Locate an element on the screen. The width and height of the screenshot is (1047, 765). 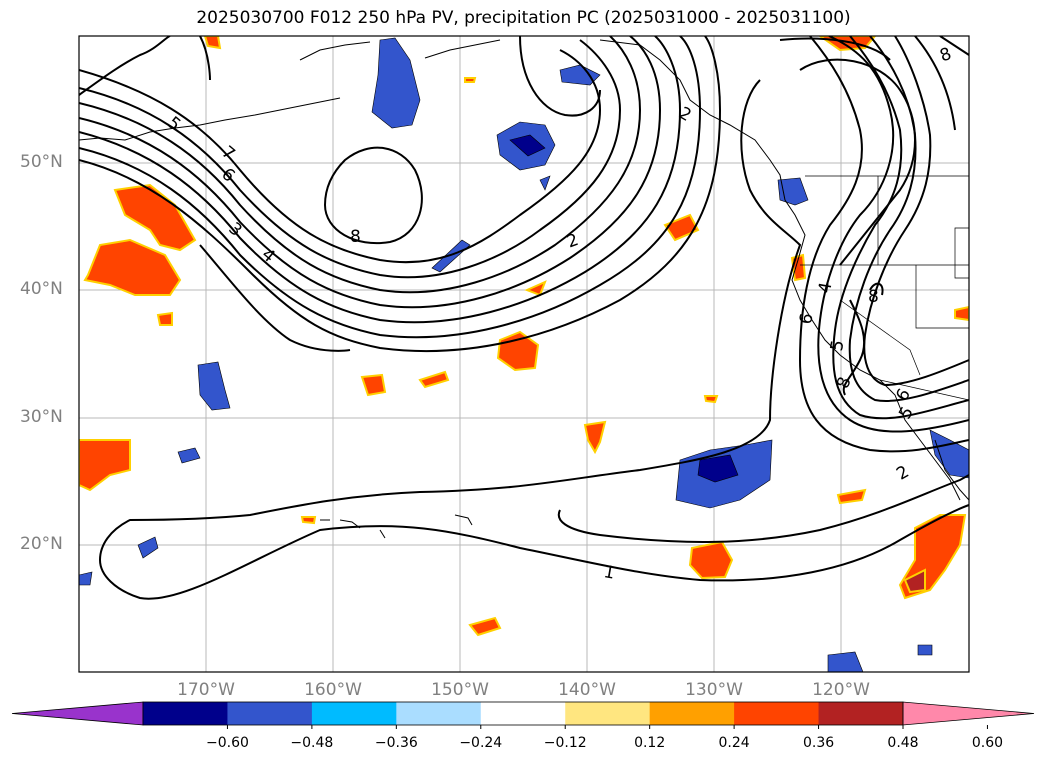
colorbar-ticks is located at coordinates (607, 727).